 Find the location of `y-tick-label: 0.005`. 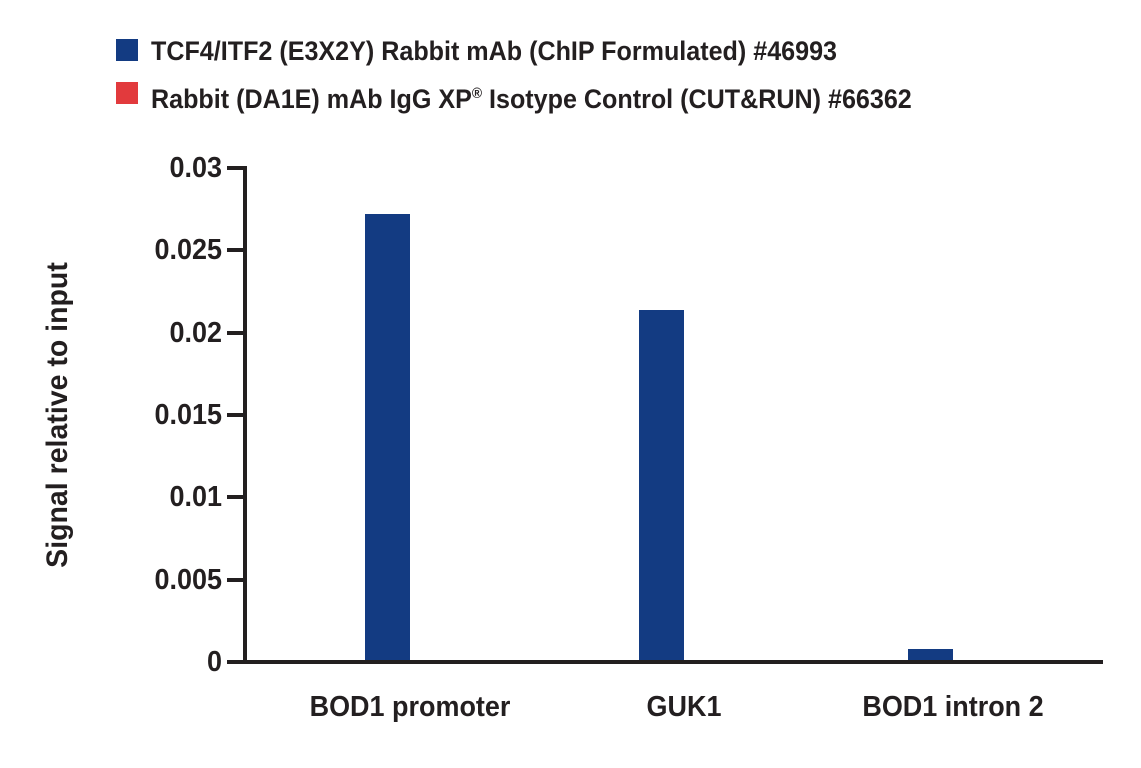

y-tick-label: 0.005 is located at coordinates (188, 579).